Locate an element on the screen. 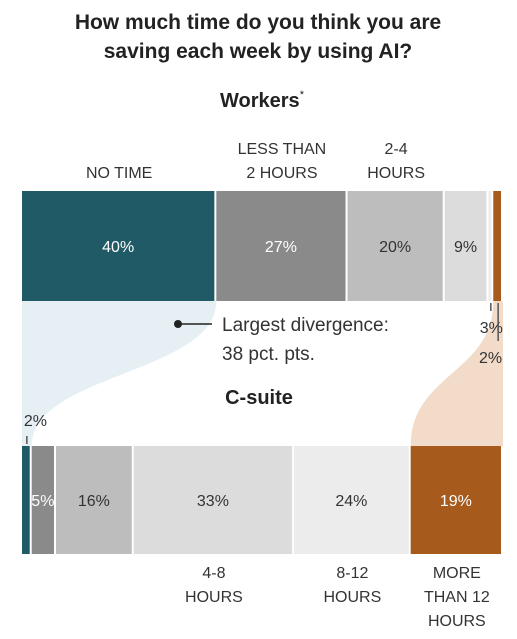  category-label-4-8-hours-line-1: 4-8 is located at coordinates (213, 573).